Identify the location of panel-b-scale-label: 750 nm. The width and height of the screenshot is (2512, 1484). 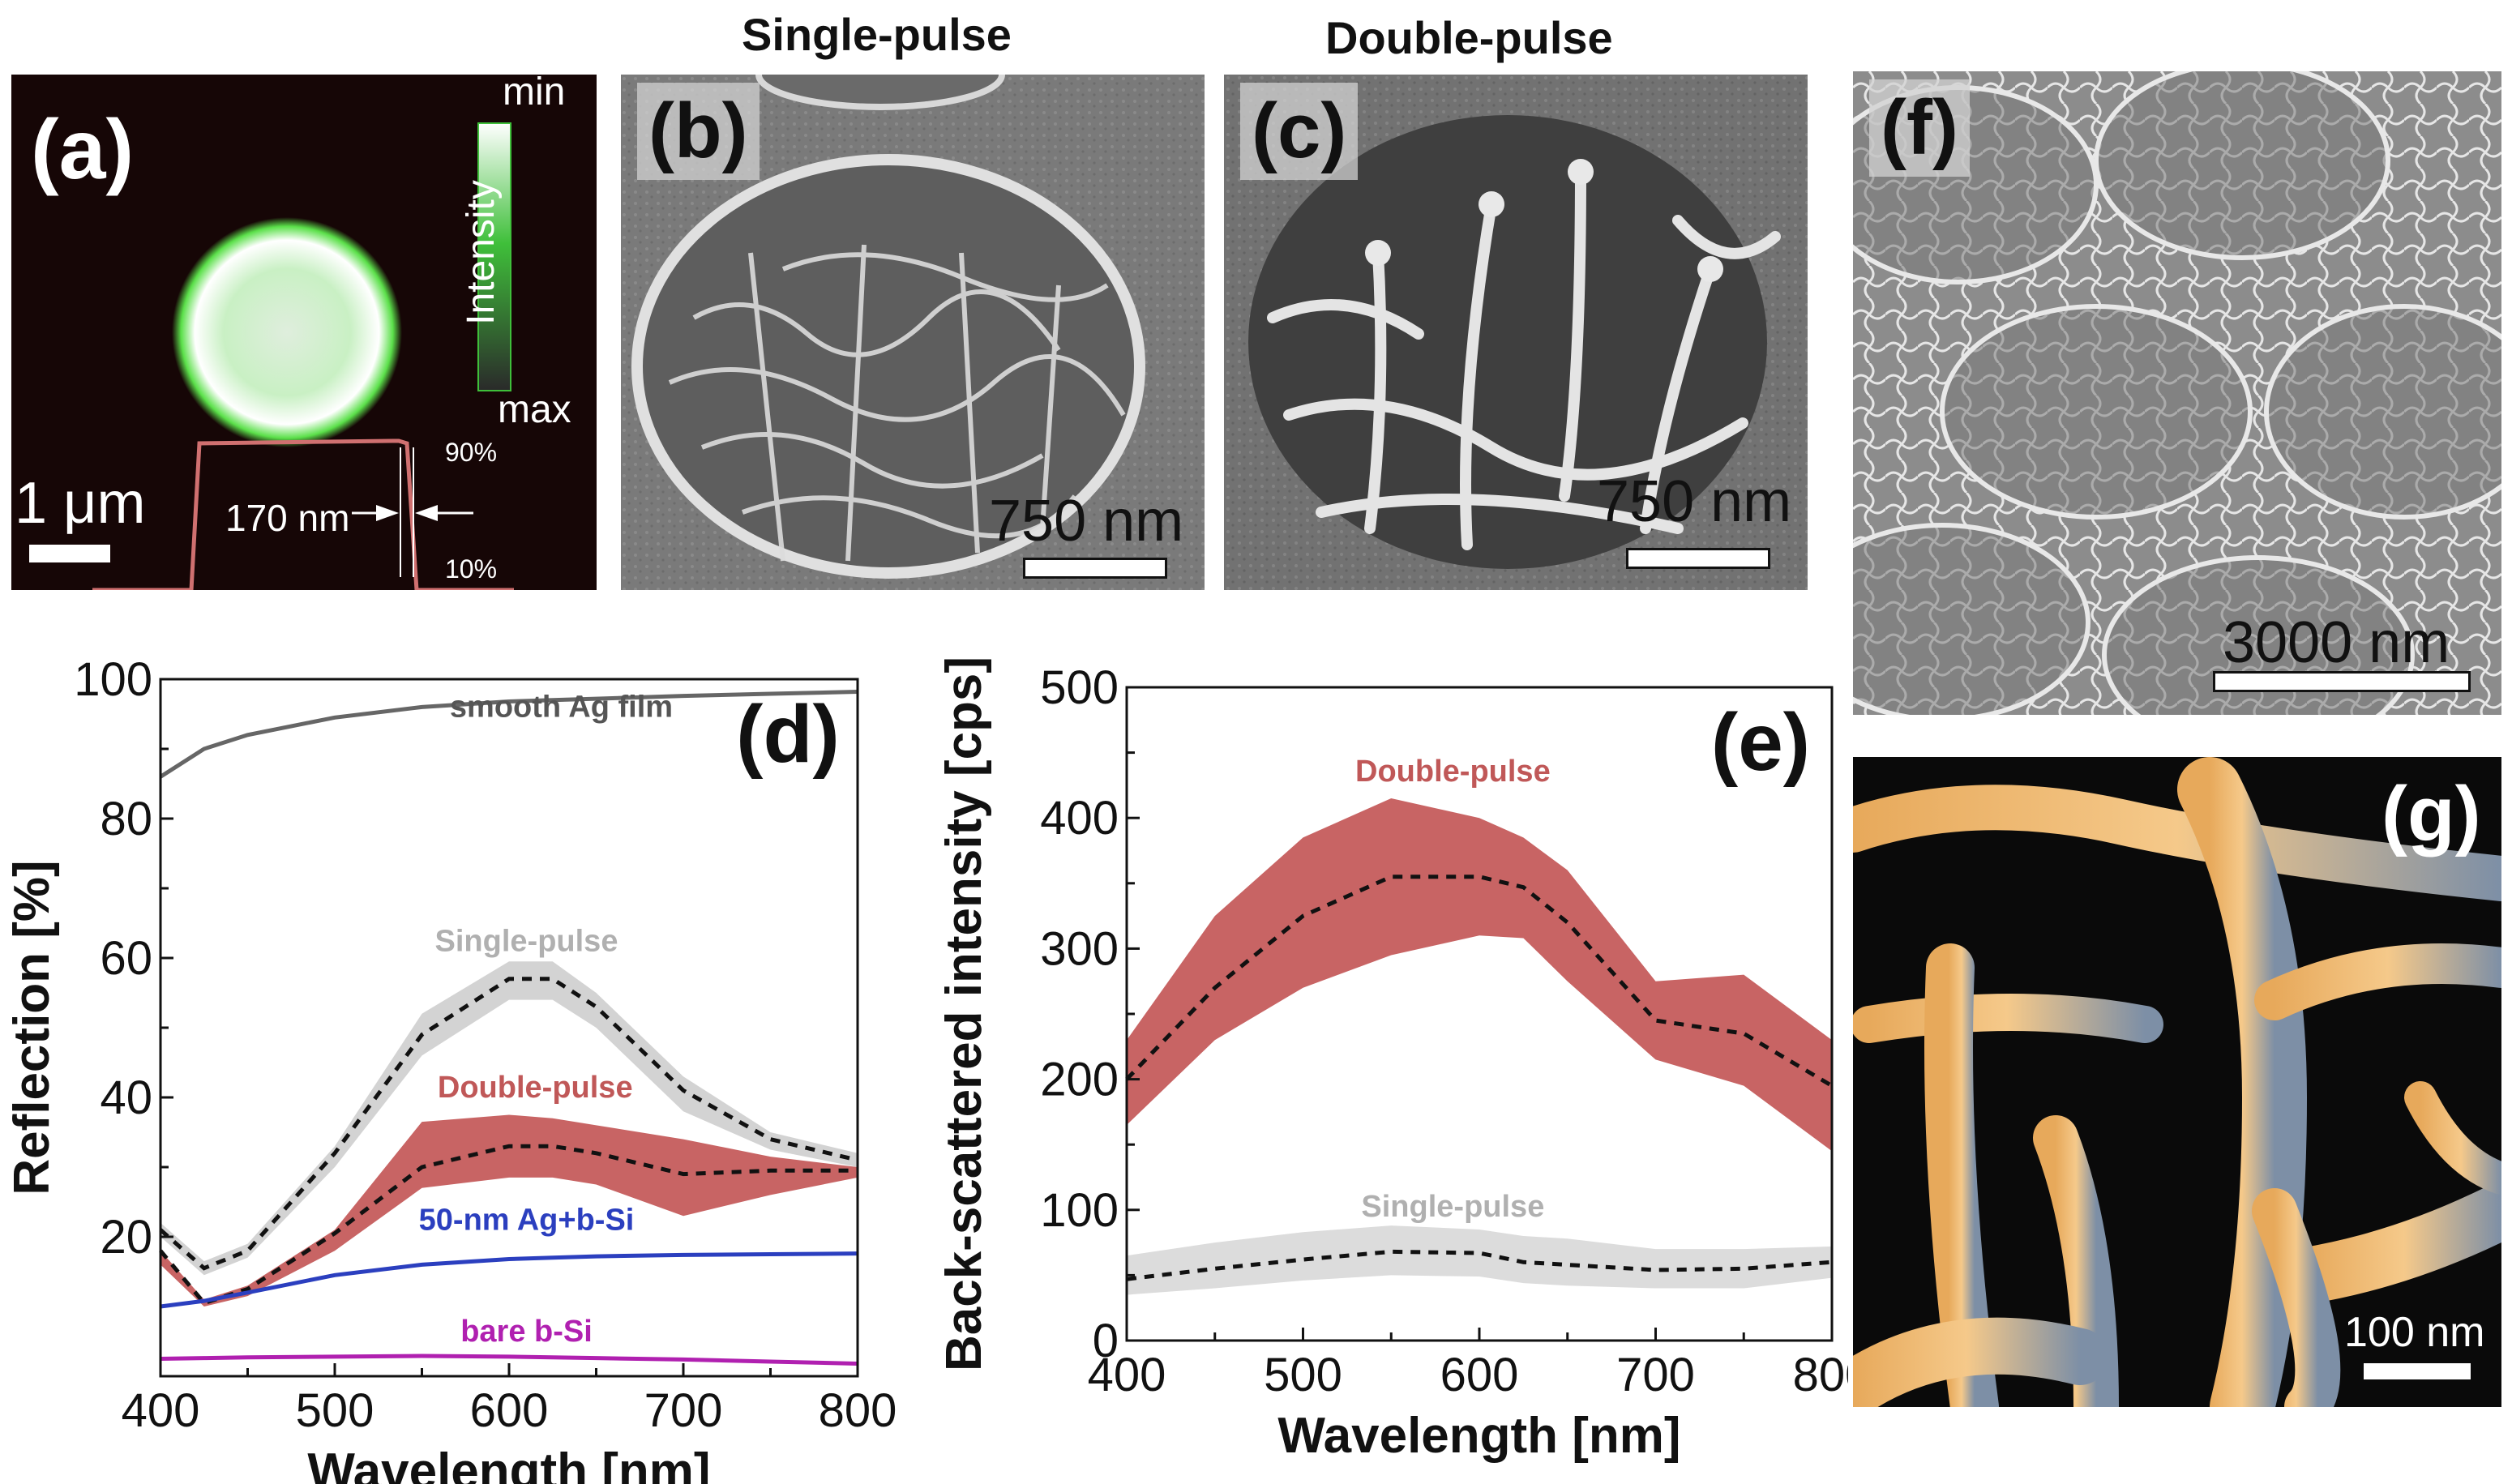
(1086, 521).